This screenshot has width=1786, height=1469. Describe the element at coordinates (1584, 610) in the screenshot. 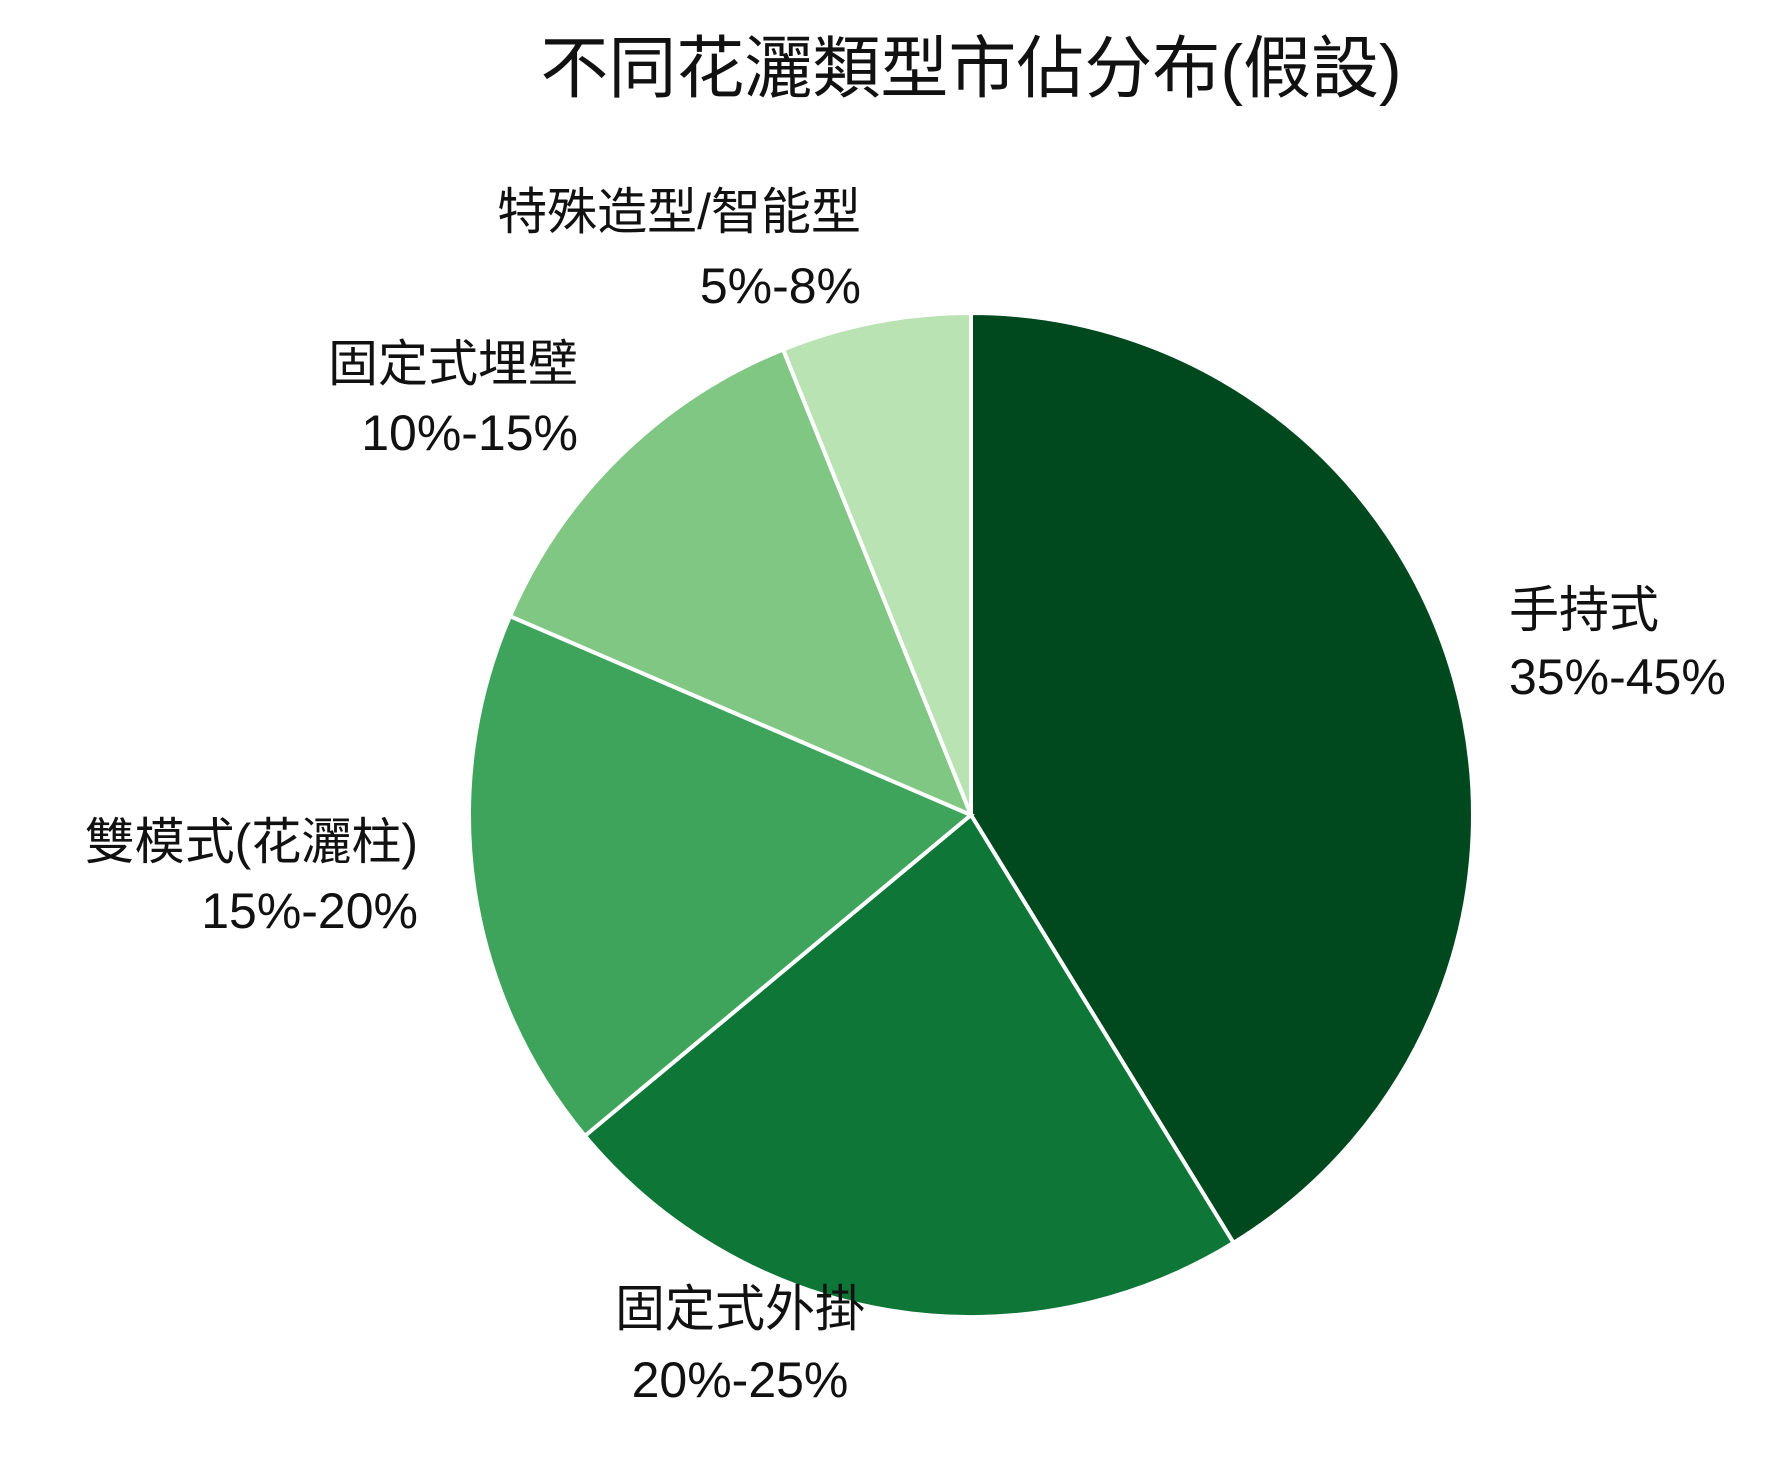

I see `slice-label: 手持式` at that location.